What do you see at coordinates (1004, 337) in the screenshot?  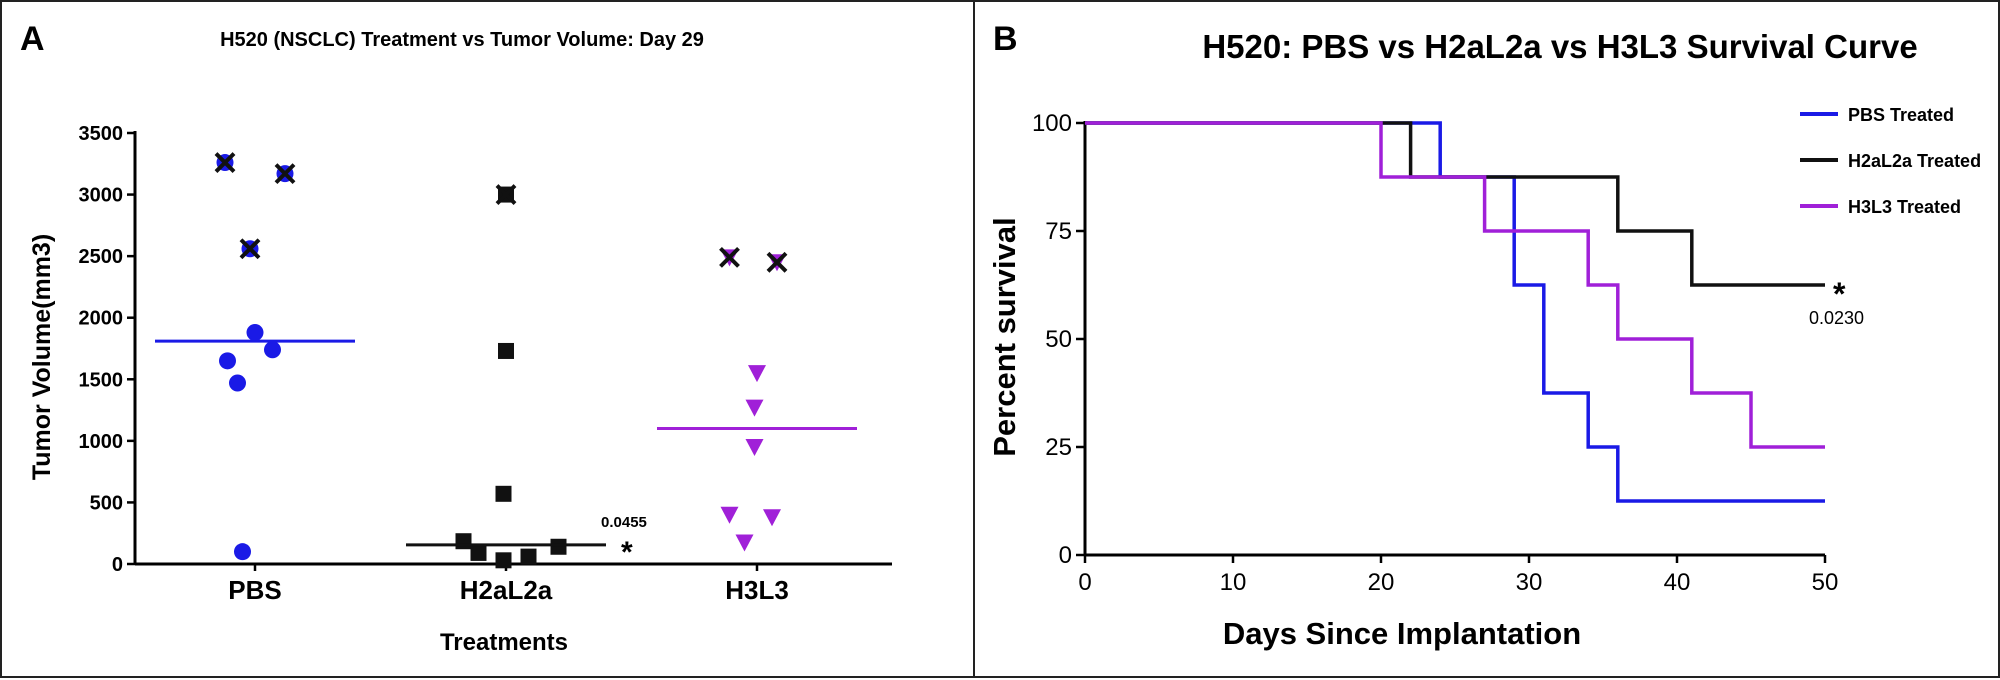 I see `panel-b-y-axis-label: Percent survival` at bounding box center [1004, 337].